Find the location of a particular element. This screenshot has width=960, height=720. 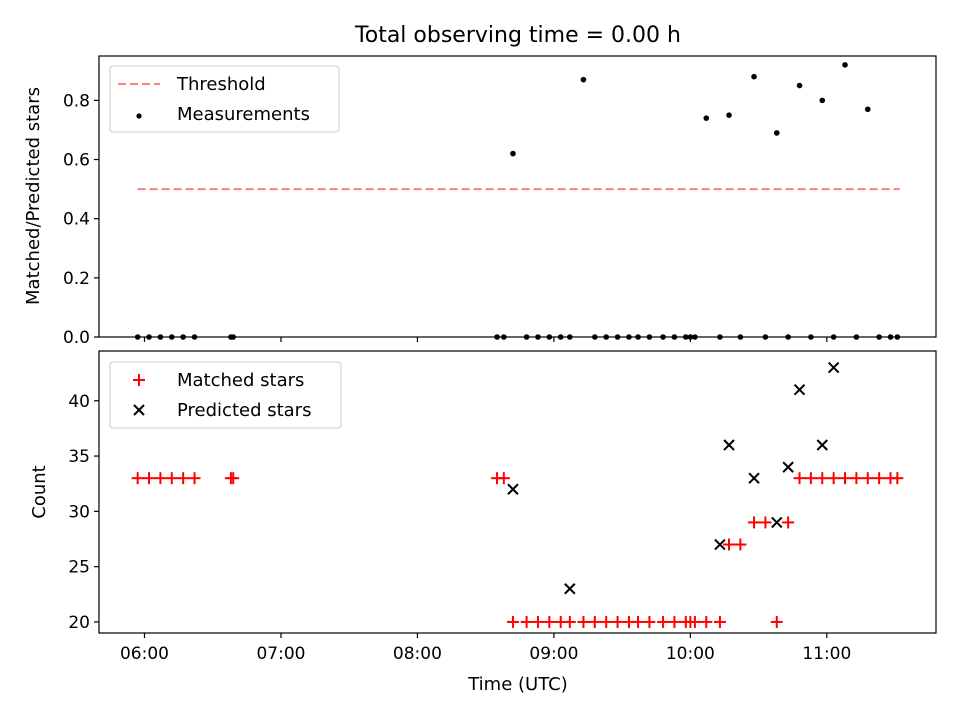

legend-predicted-label: Predicted stars is located at coordinates (244, 410).